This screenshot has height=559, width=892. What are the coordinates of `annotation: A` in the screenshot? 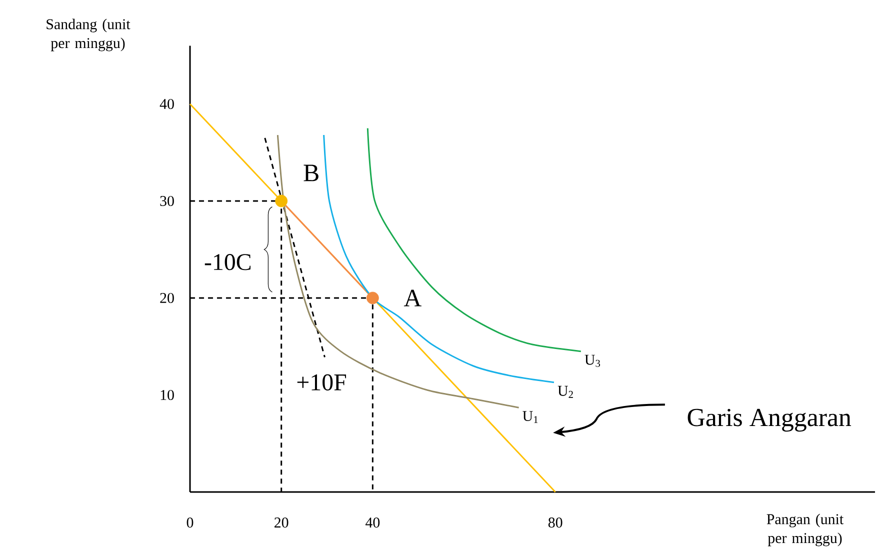 It's located at (413, 298).